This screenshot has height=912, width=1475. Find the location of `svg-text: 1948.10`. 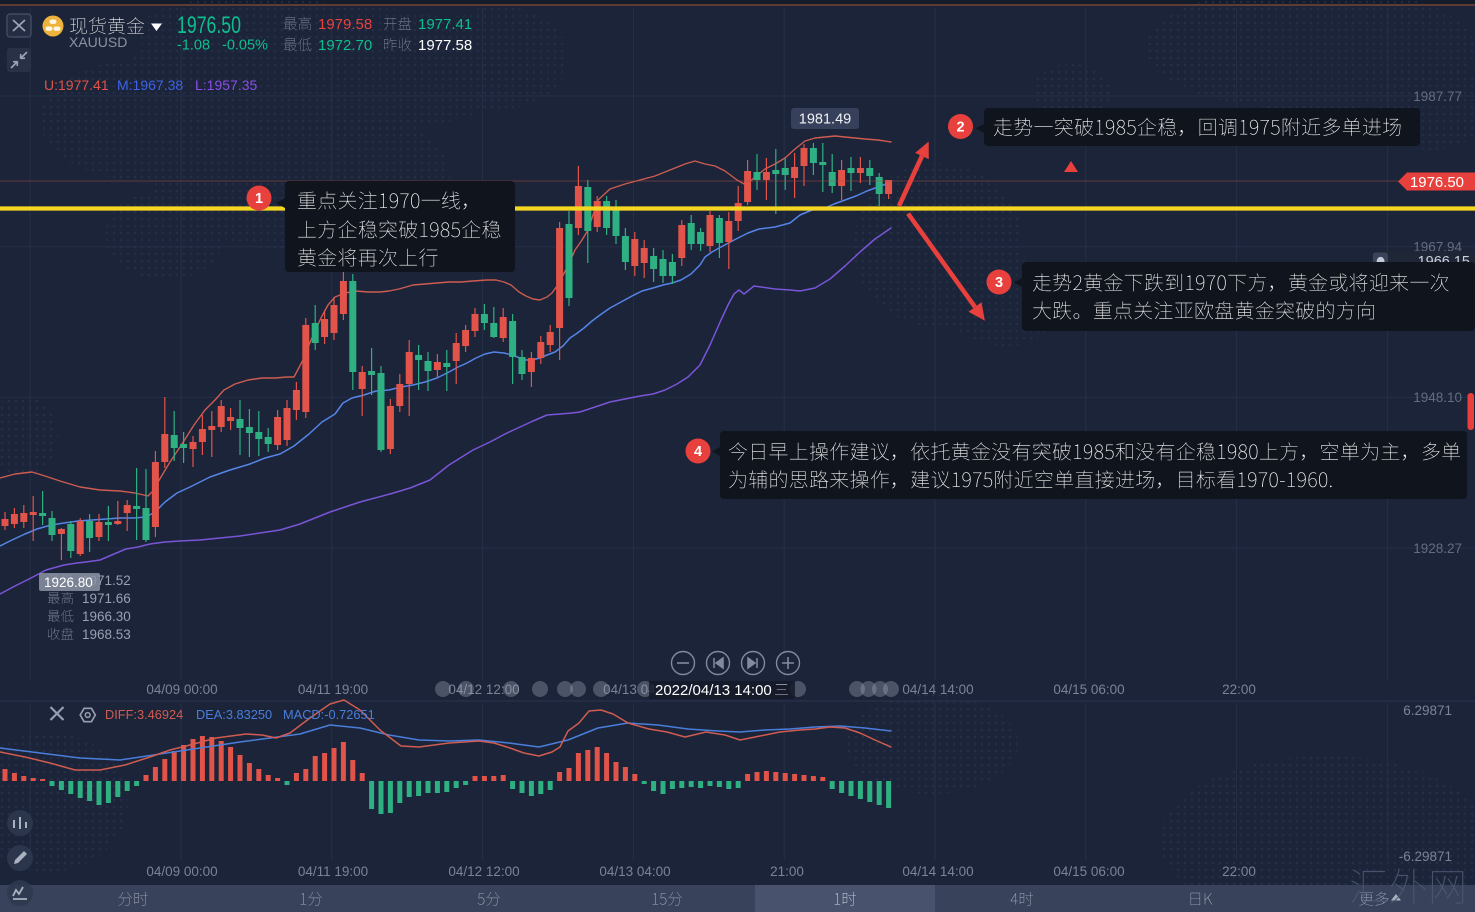

svg-text: 1948.10 is located at coordinates (1437, 397).